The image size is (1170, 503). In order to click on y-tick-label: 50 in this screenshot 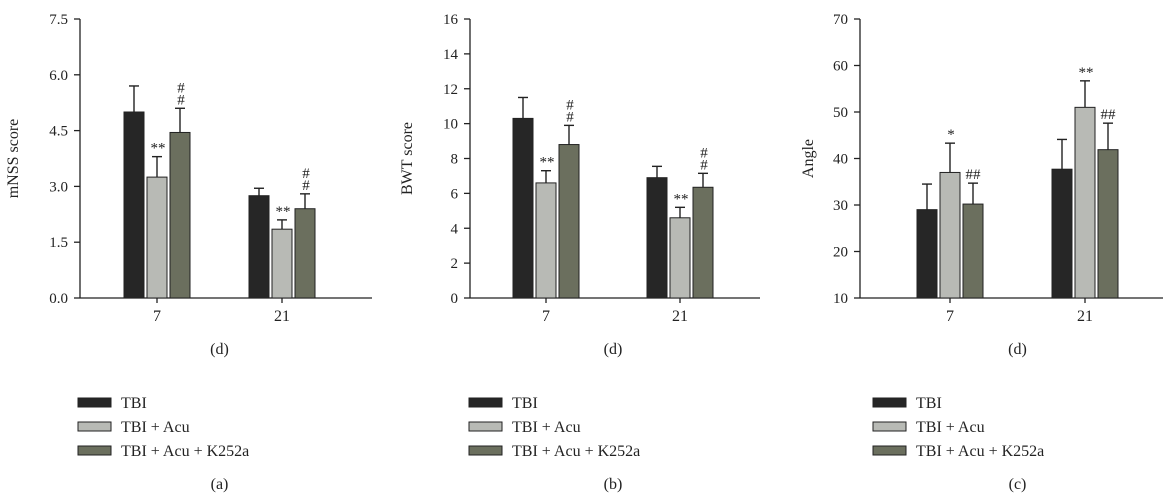, I will do `click(840, 113)`.